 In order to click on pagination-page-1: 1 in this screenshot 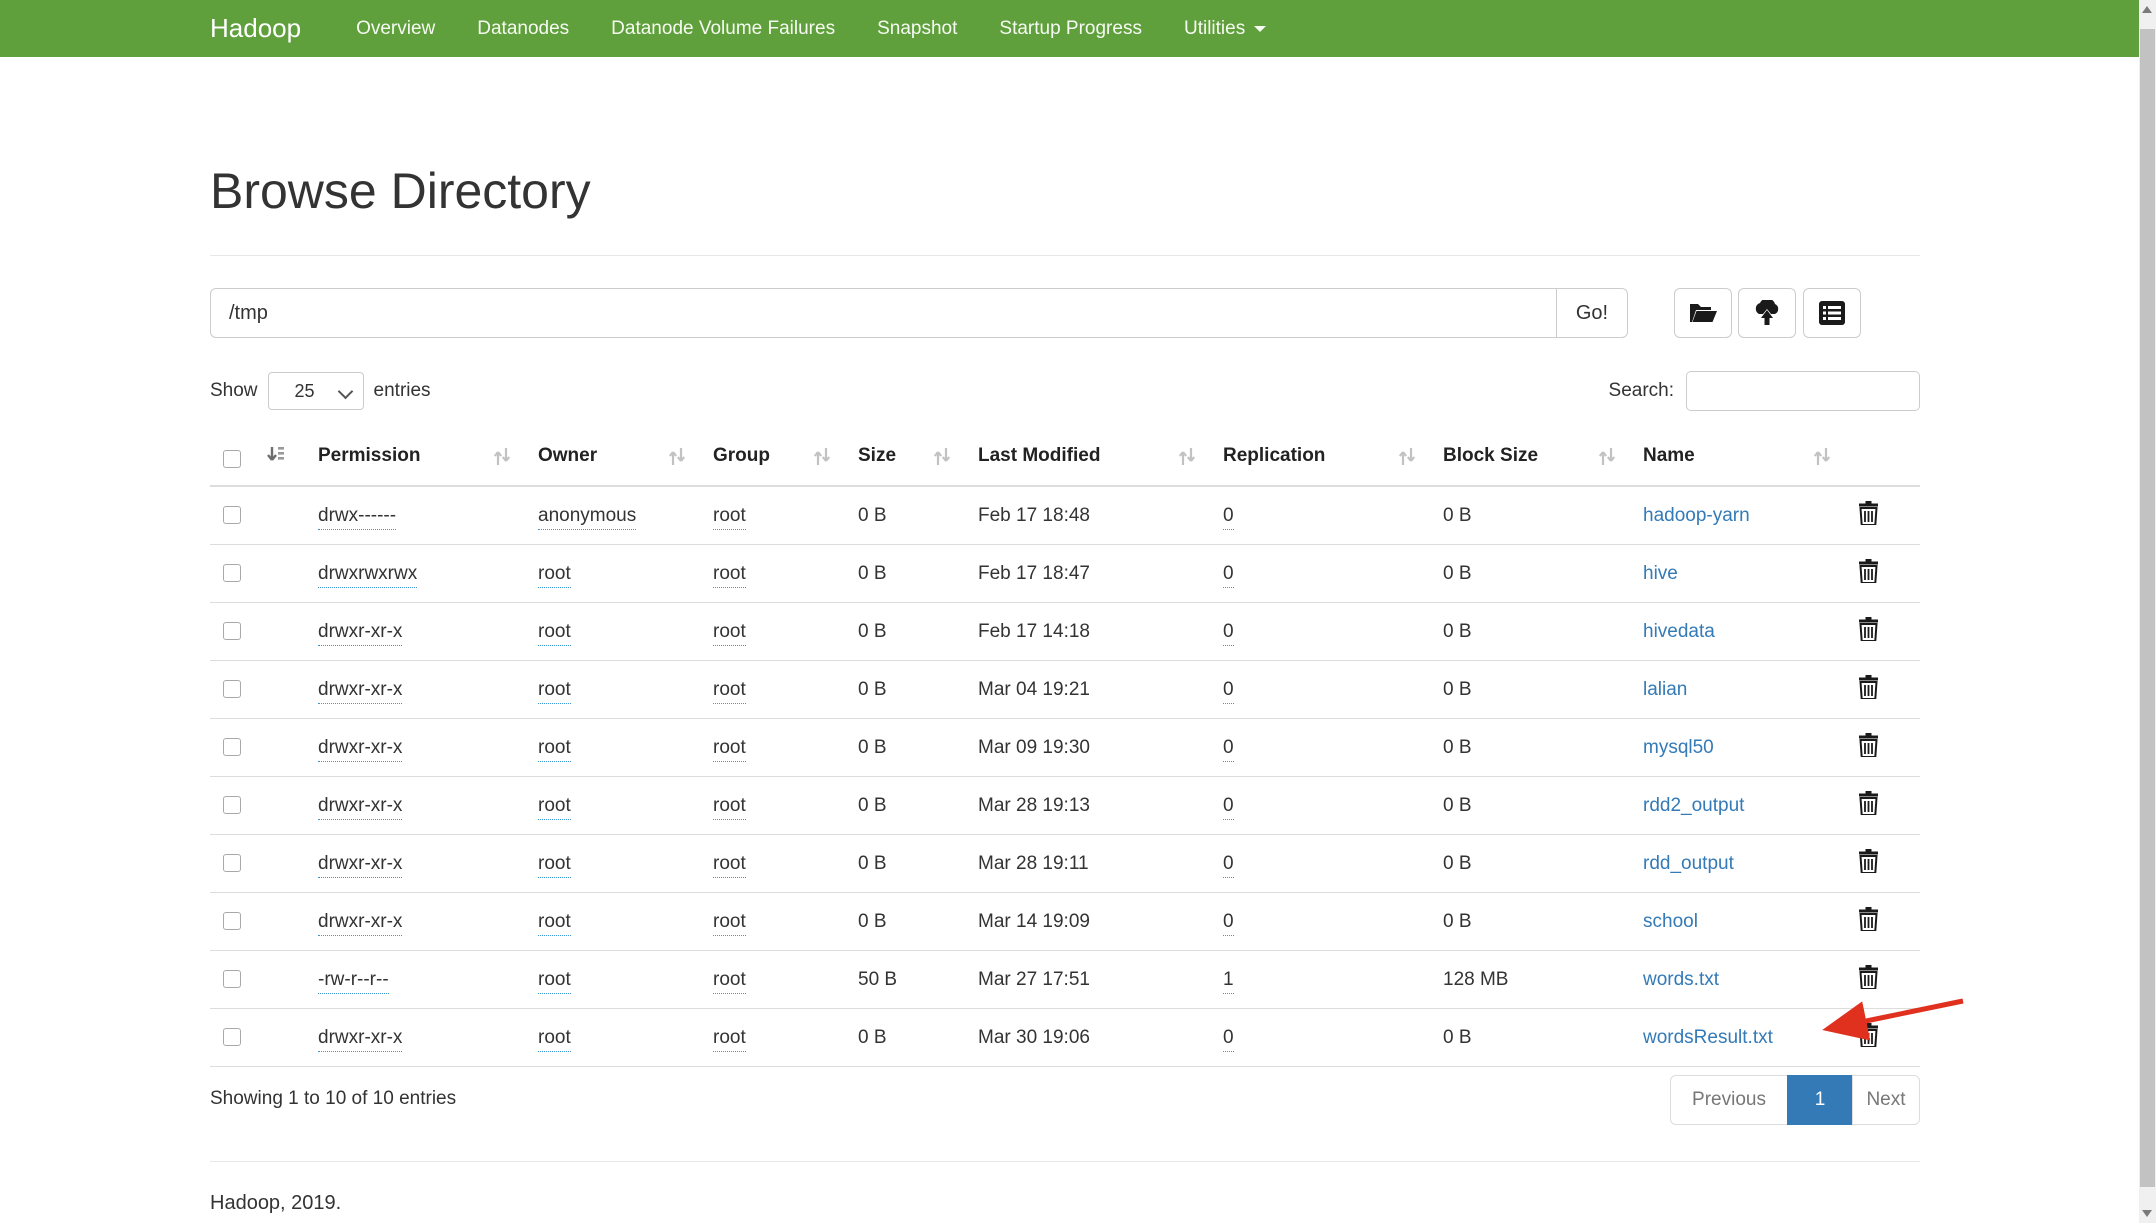, I will do `click(1820, 1100)`.